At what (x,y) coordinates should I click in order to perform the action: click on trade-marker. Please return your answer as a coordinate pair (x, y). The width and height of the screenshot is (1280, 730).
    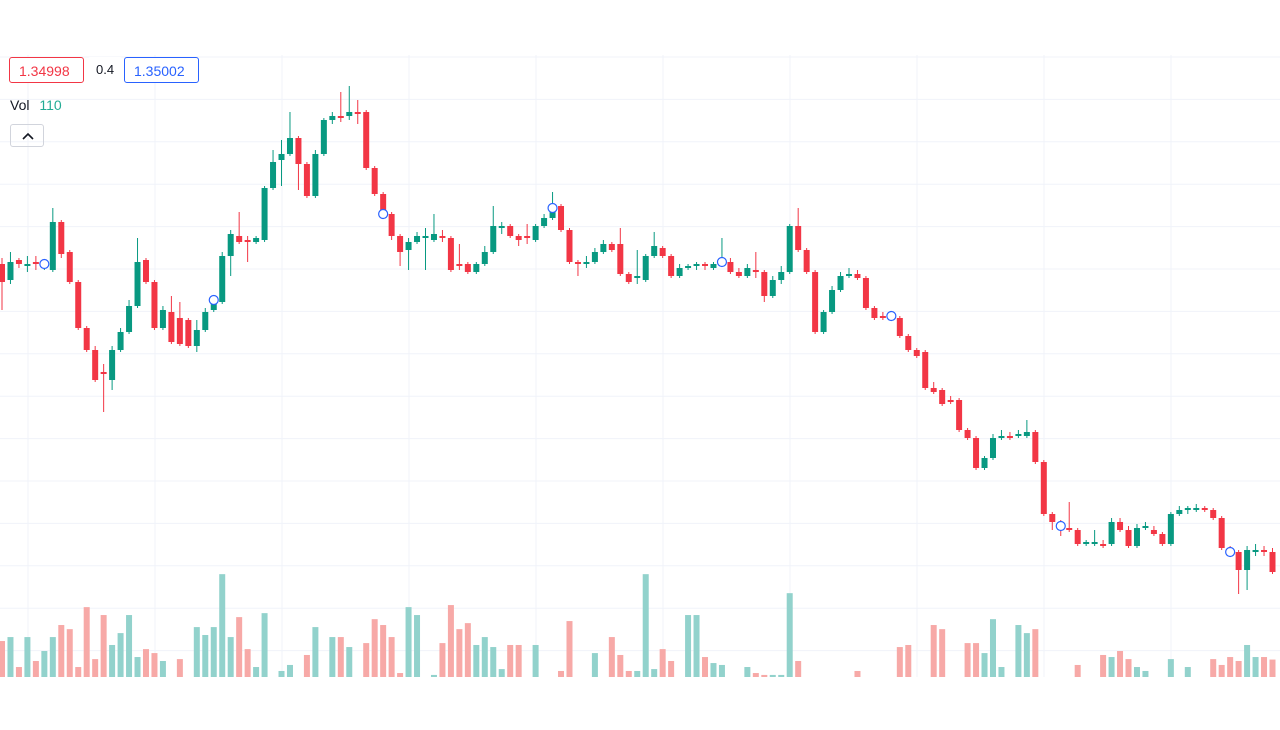
    Looking at the image, I should click on (1230, 552).